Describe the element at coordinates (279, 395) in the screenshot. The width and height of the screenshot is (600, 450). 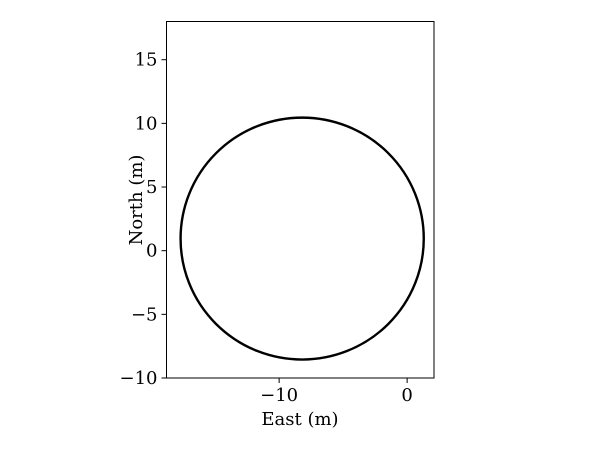
I see `x-tick-label: −10` at that location.